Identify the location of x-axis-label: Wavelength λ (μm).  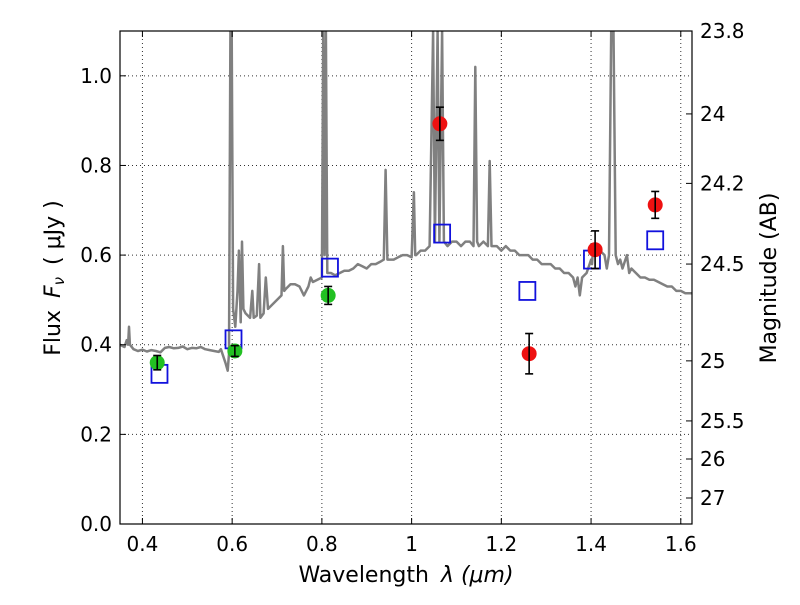
(405, 575).